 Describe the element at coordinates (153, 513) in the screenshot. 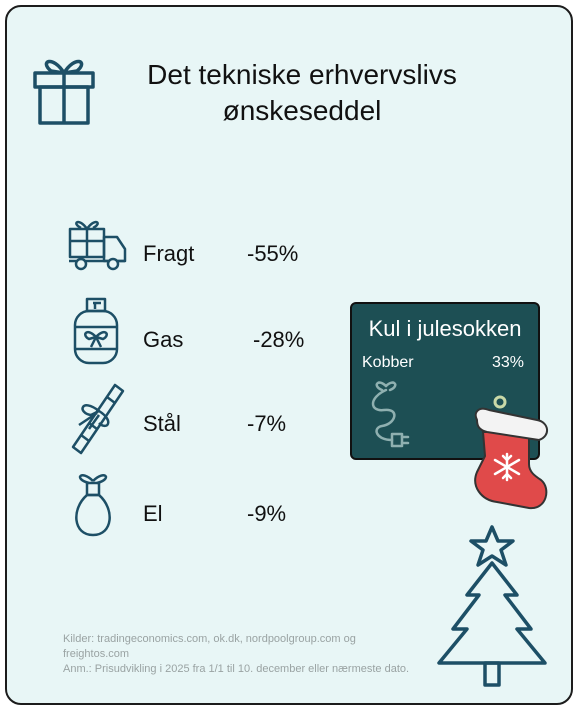

I see `item-label: El` at that location.